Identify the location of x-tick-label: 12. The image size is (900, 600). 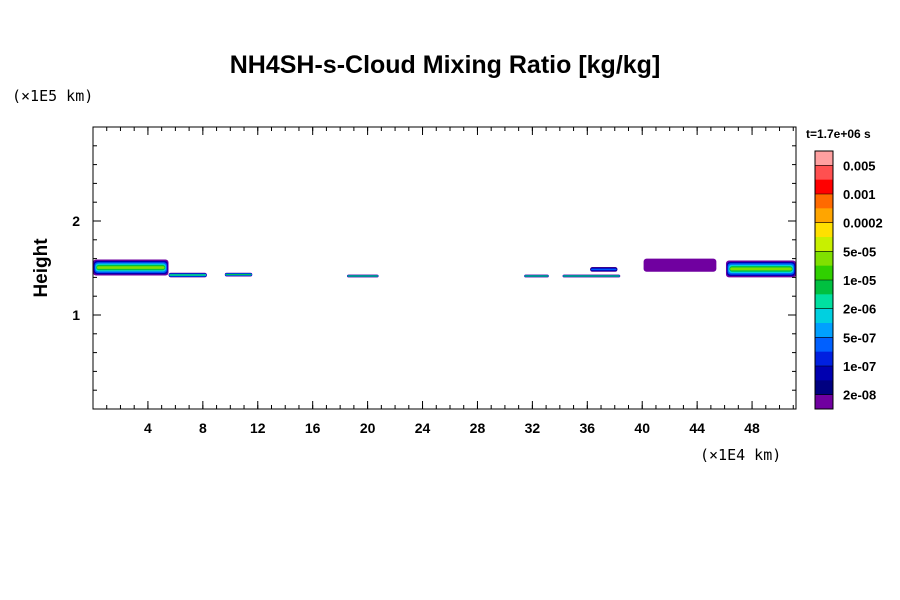
(258, 428).